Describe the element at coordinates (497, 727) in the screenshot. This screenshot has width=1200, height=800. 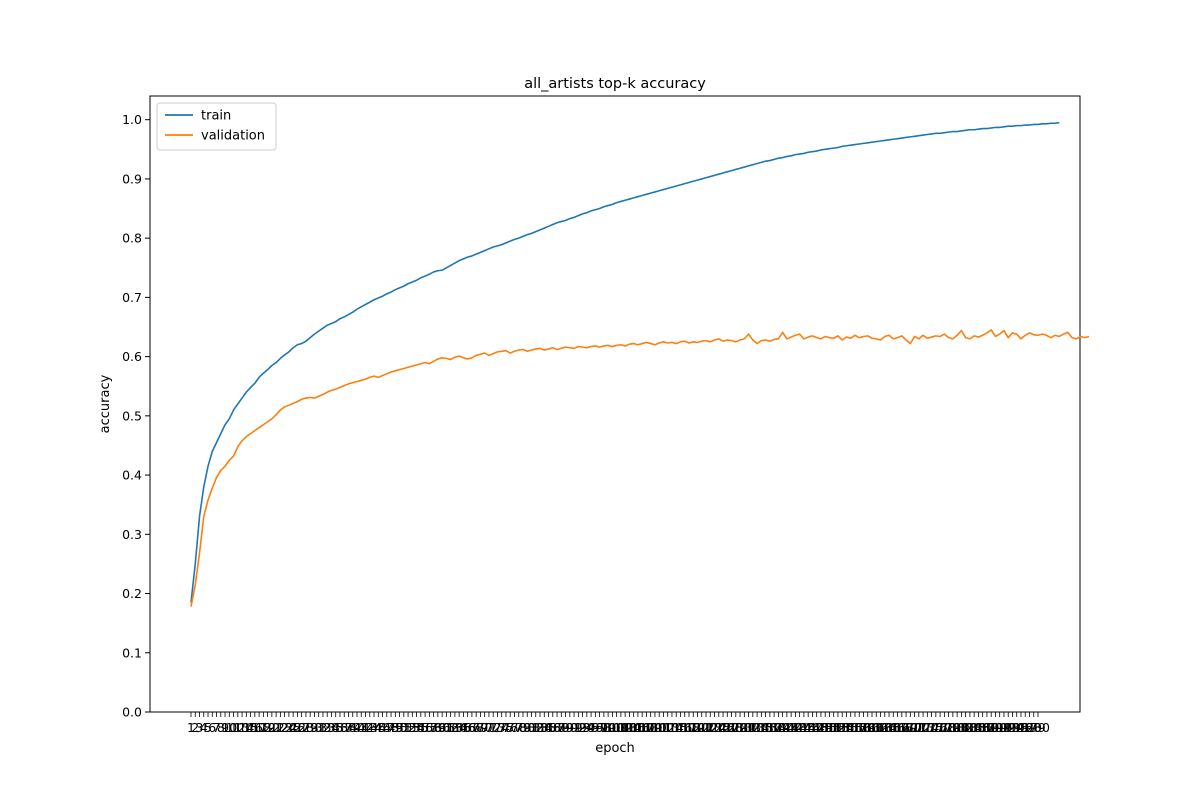
I see `x-tick-label: 73` at that location.